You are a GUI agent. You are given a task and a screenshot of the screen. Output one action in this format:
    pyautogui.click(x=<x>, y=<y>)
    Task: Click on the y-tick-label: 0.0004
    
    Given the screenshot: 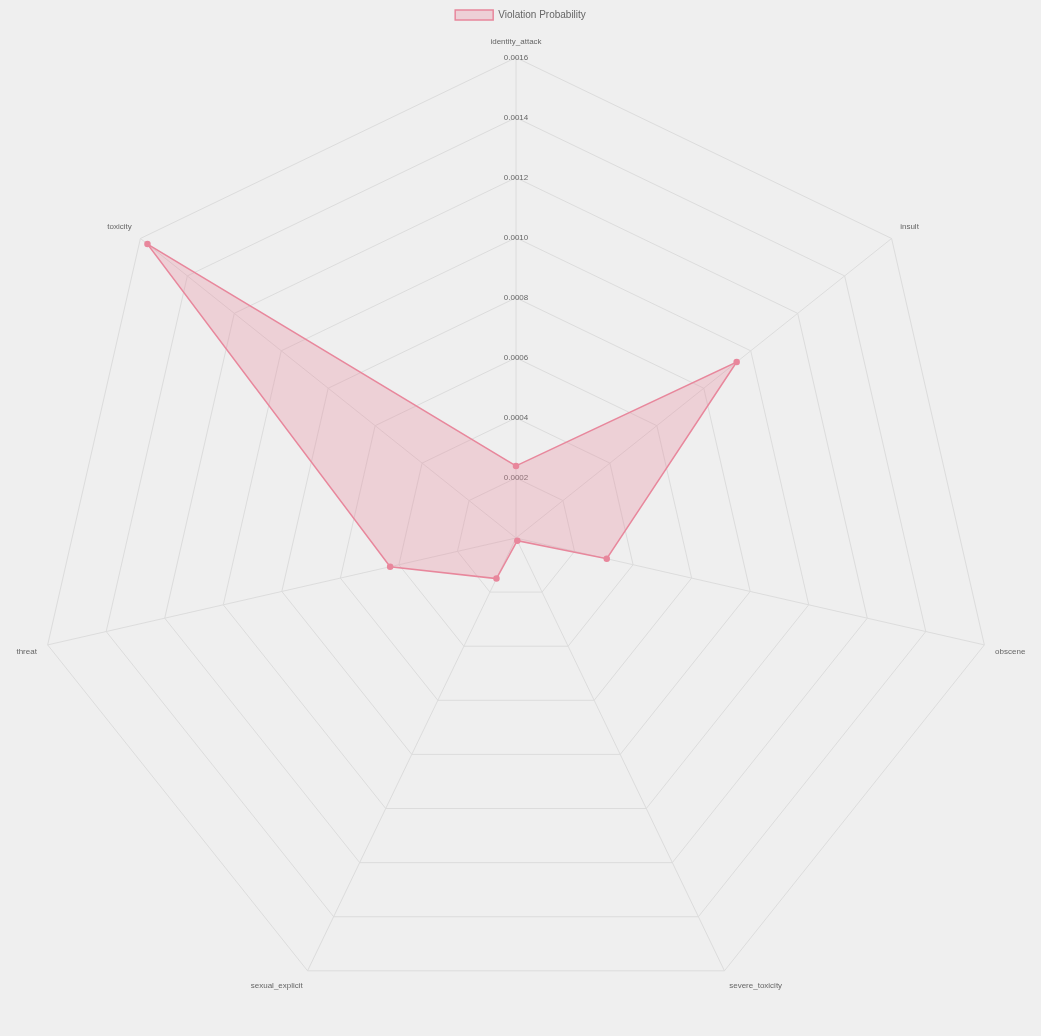 What is the action you would take?
    pyautogui.click(x=516, y=418)
    